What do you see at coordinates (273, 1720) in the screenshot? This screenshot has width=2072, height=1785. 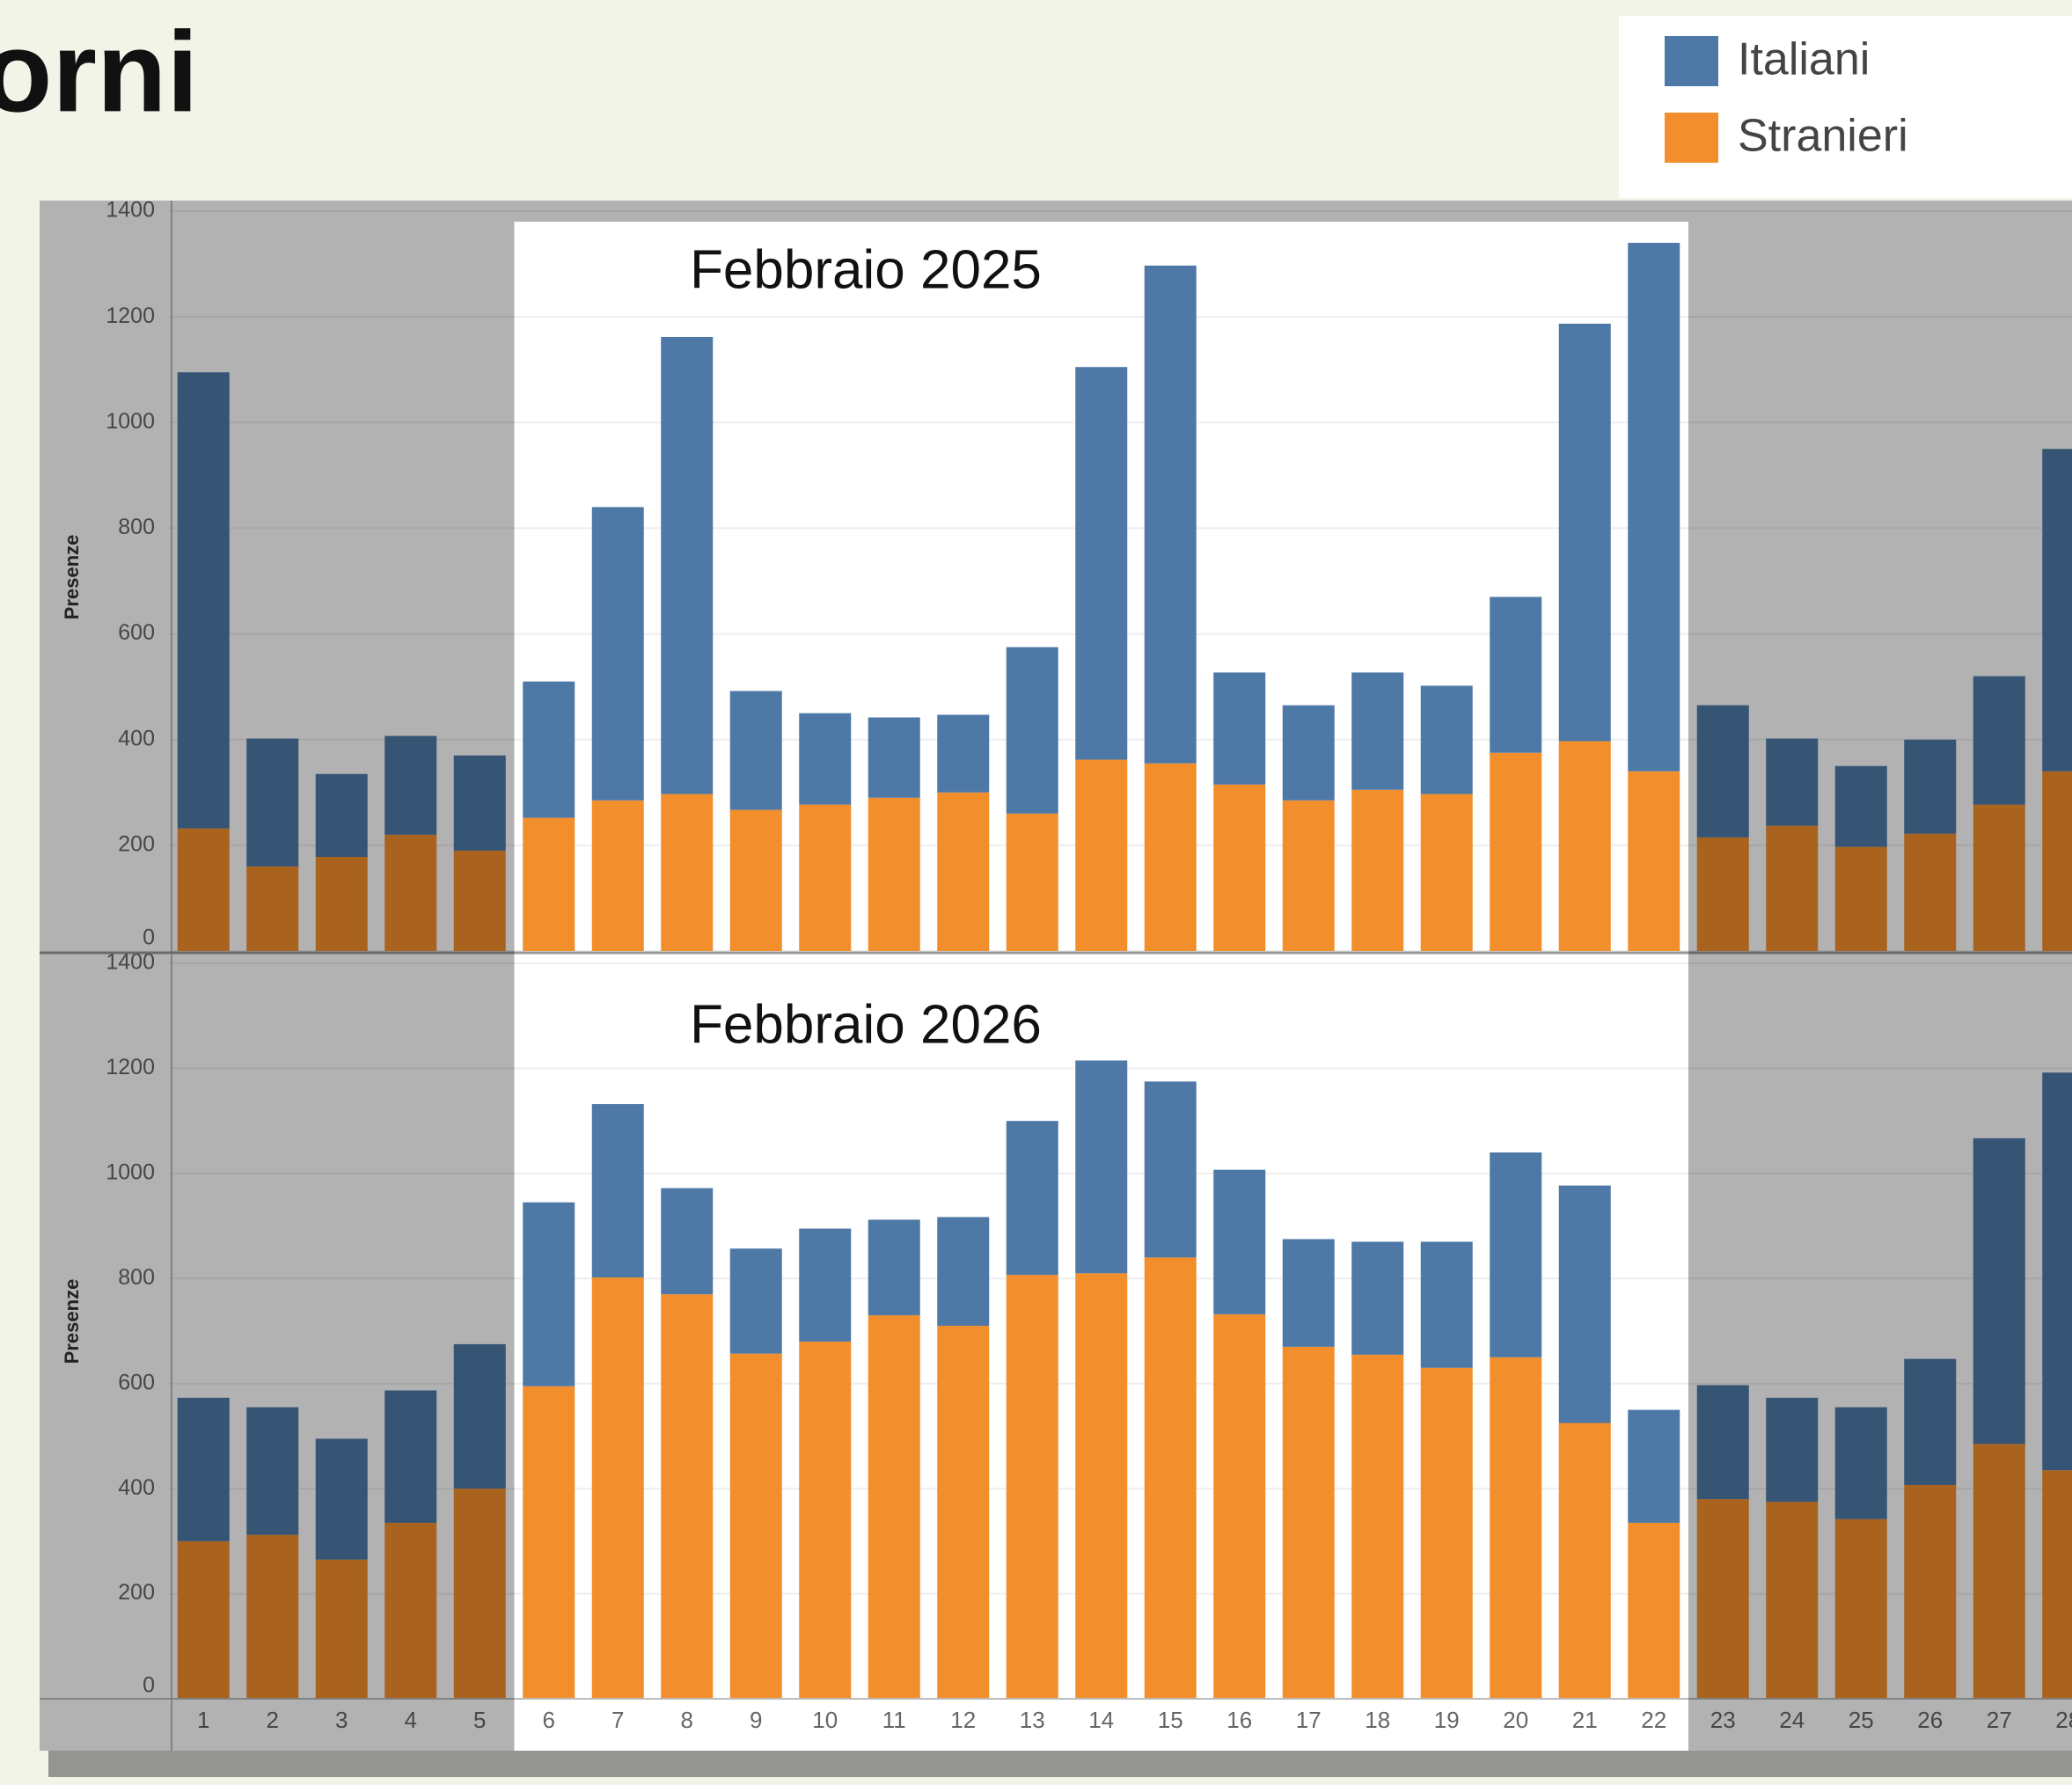 I see `x-tick-label: 2` at bounding box center [273, 1720].